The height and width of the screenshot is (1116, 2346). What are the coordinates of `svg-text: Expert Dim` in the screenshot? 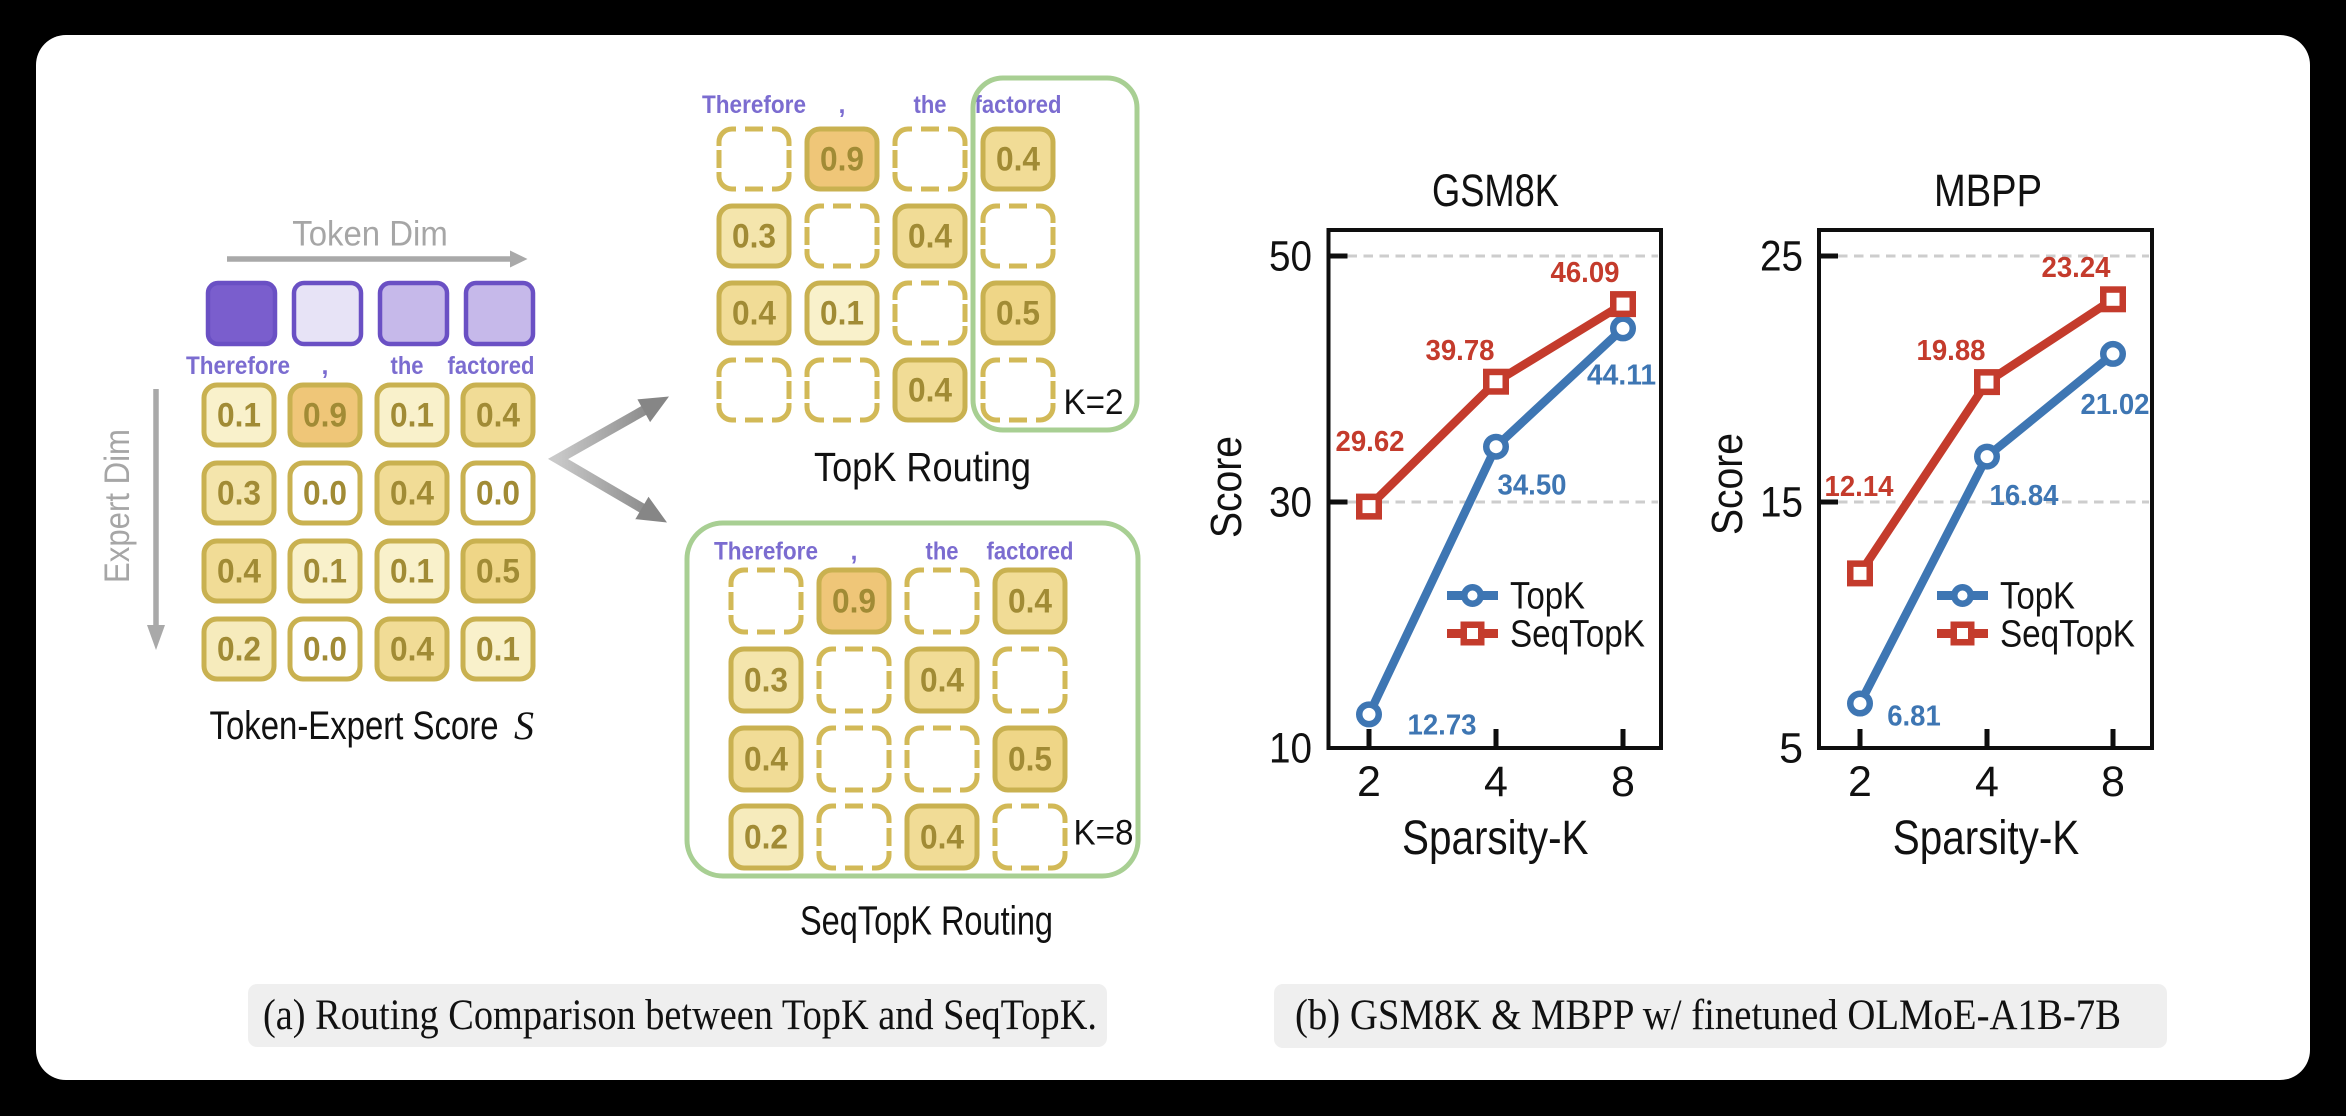 It's located at (117, 506).